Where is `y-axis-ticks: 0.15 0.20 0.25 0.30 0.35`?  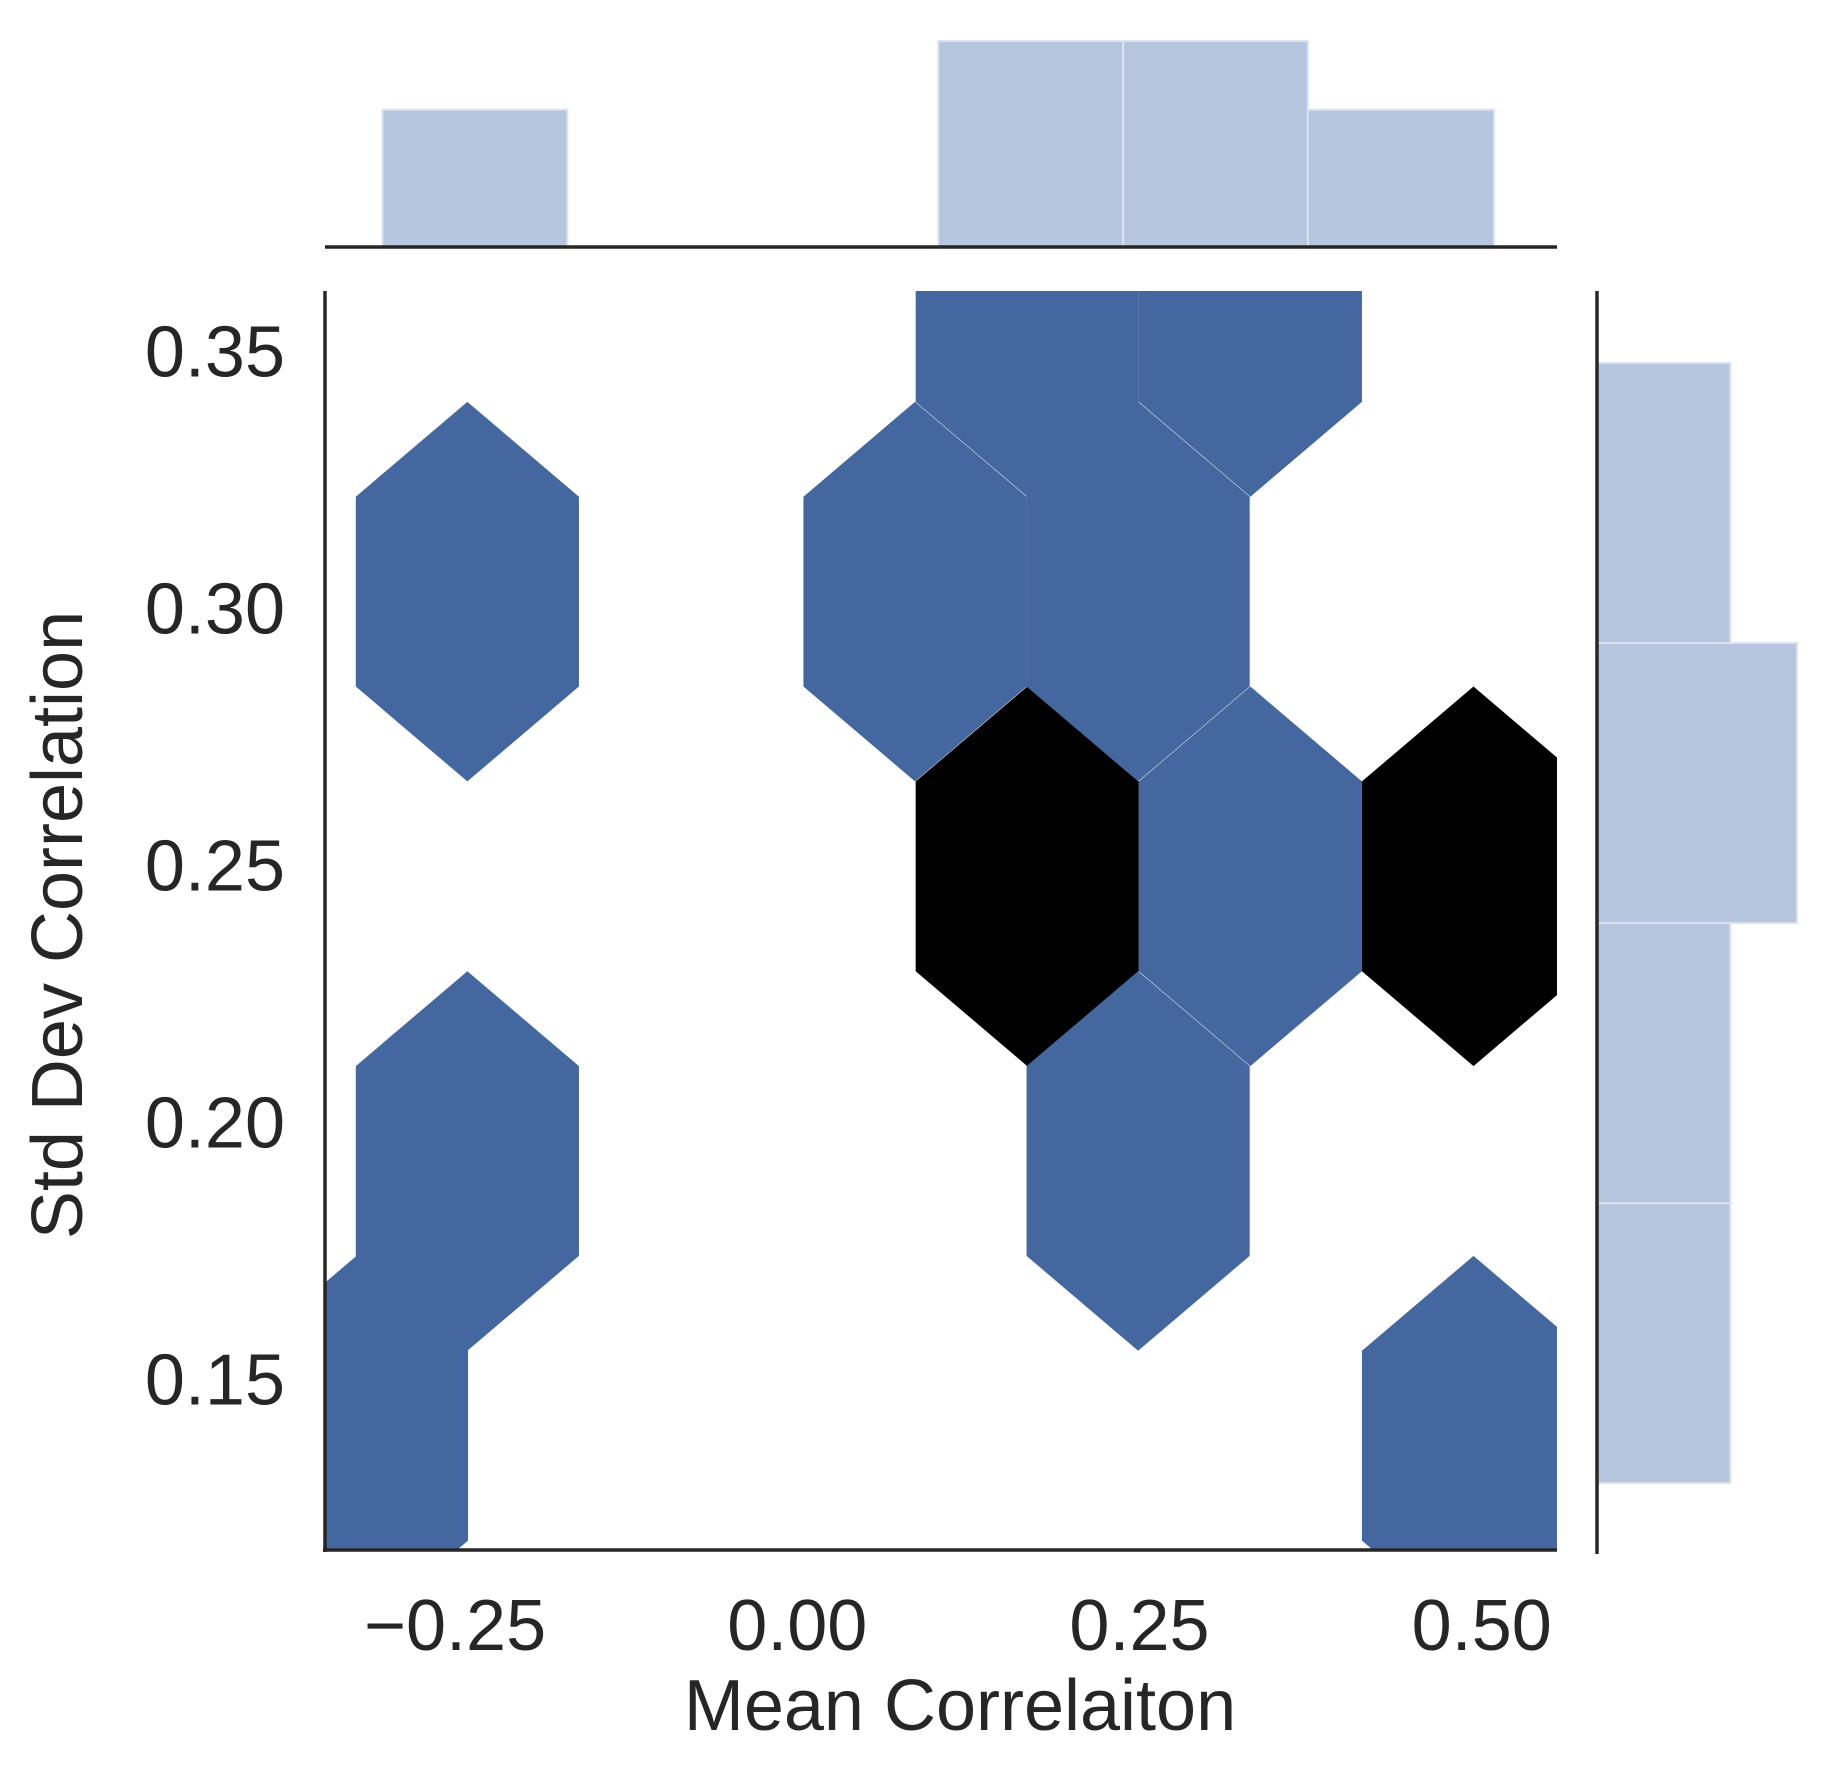
y-axis-ticks: 0.15 0.20 0.25 0.30 0.35 is located at coordinates (215, 867).